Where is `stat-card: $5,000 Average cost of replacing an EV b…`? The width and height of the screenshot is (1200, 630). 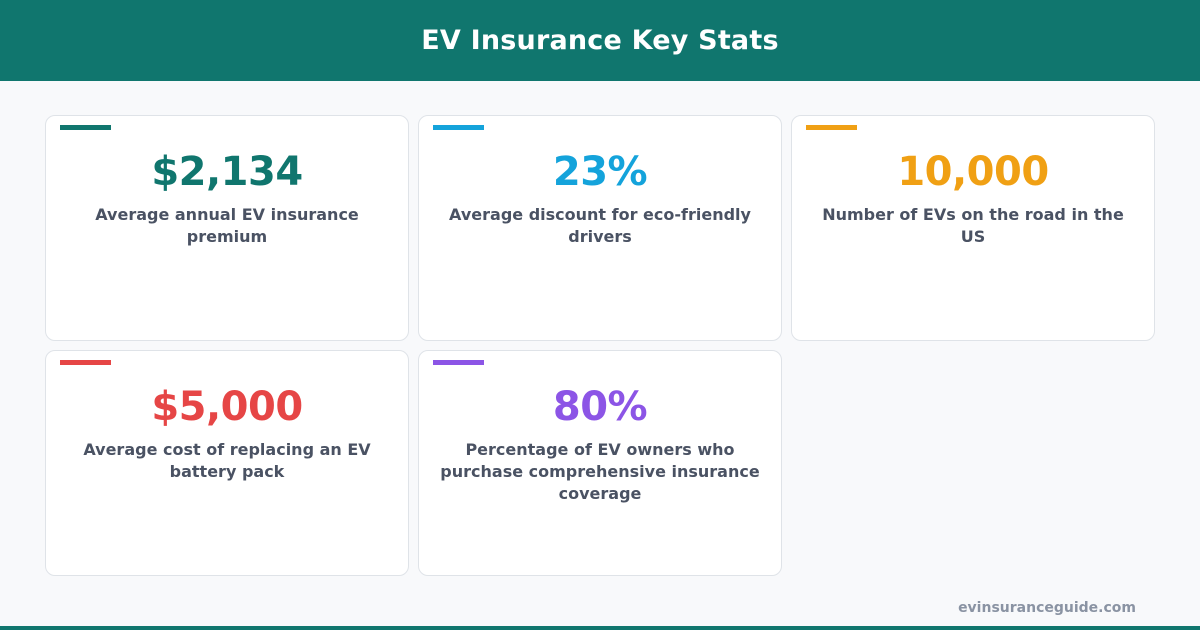 stat-card: $5,000 Average cost of replacing an EV b… is located at coordinates (227, 463).